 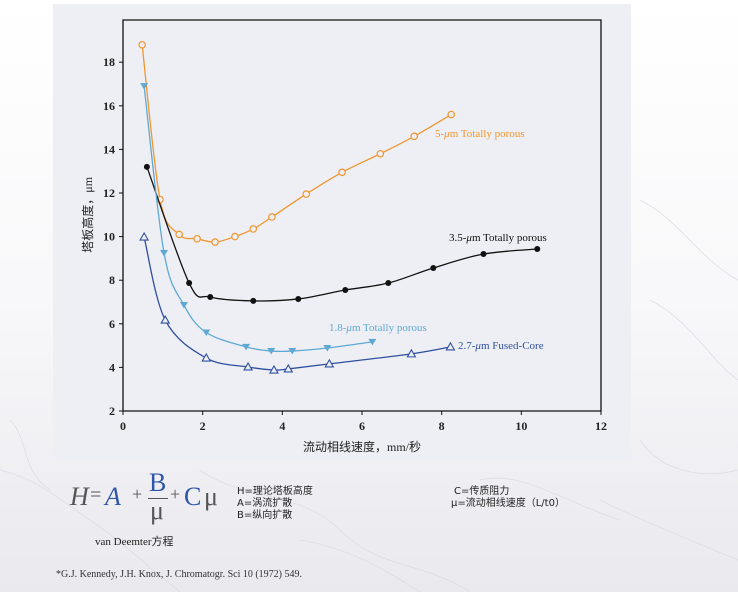 What do you see at coordinates (442, 426) in the screenshot?
I see `x-tick-label: 8` at bounding box center [442, 426].